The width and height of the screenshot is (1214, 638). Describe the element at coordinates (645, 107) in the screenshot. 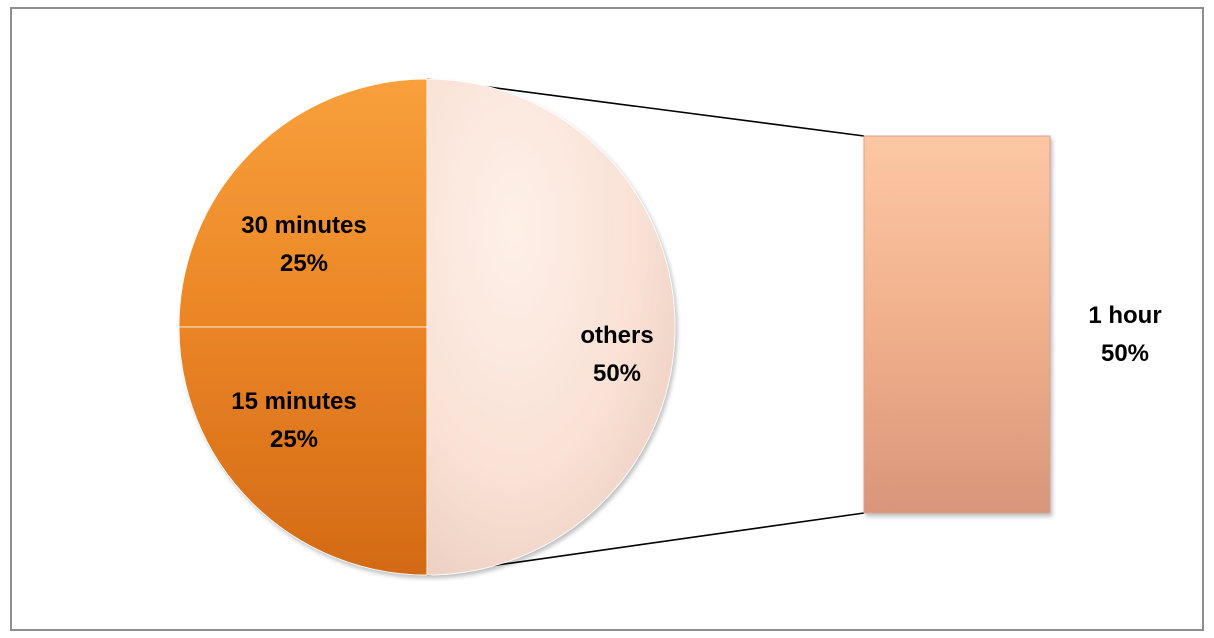

I see `connector-line-top` at that location.